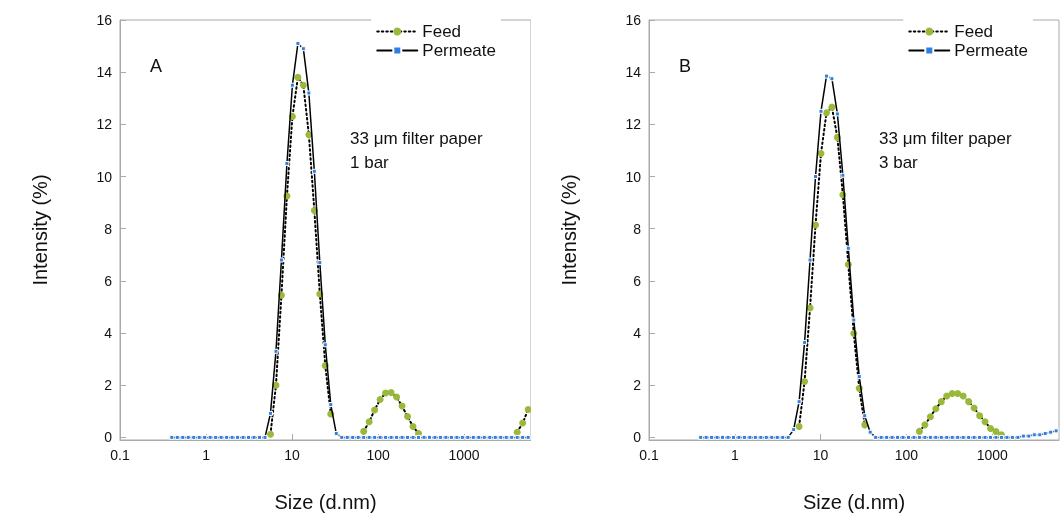 This screenshot has height=517, width=1063. I want to click on annotation: 3 bar, so click(899, 162).